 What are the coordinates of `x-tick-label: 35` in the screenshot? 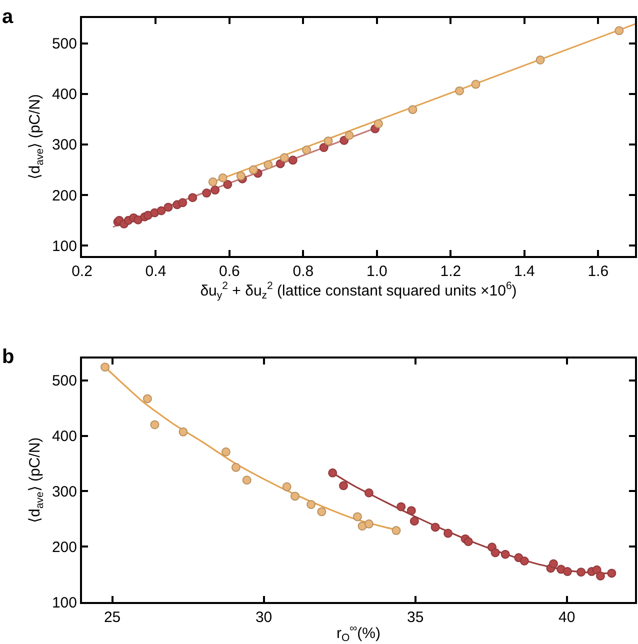 It's located at (415, 617).